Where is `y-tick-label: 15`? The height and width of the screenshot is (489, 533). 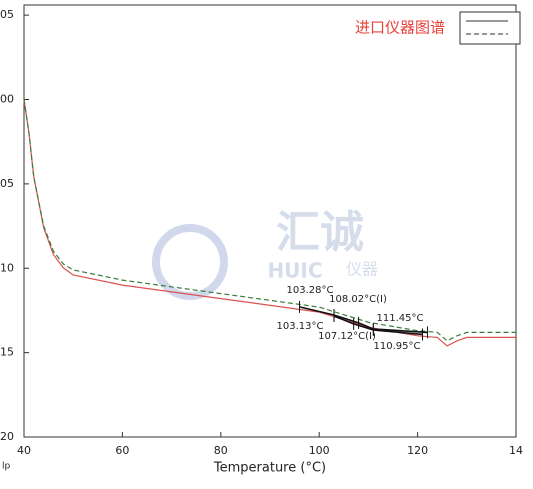
y-tick-label: 15 is located at coordinates (7, 352).